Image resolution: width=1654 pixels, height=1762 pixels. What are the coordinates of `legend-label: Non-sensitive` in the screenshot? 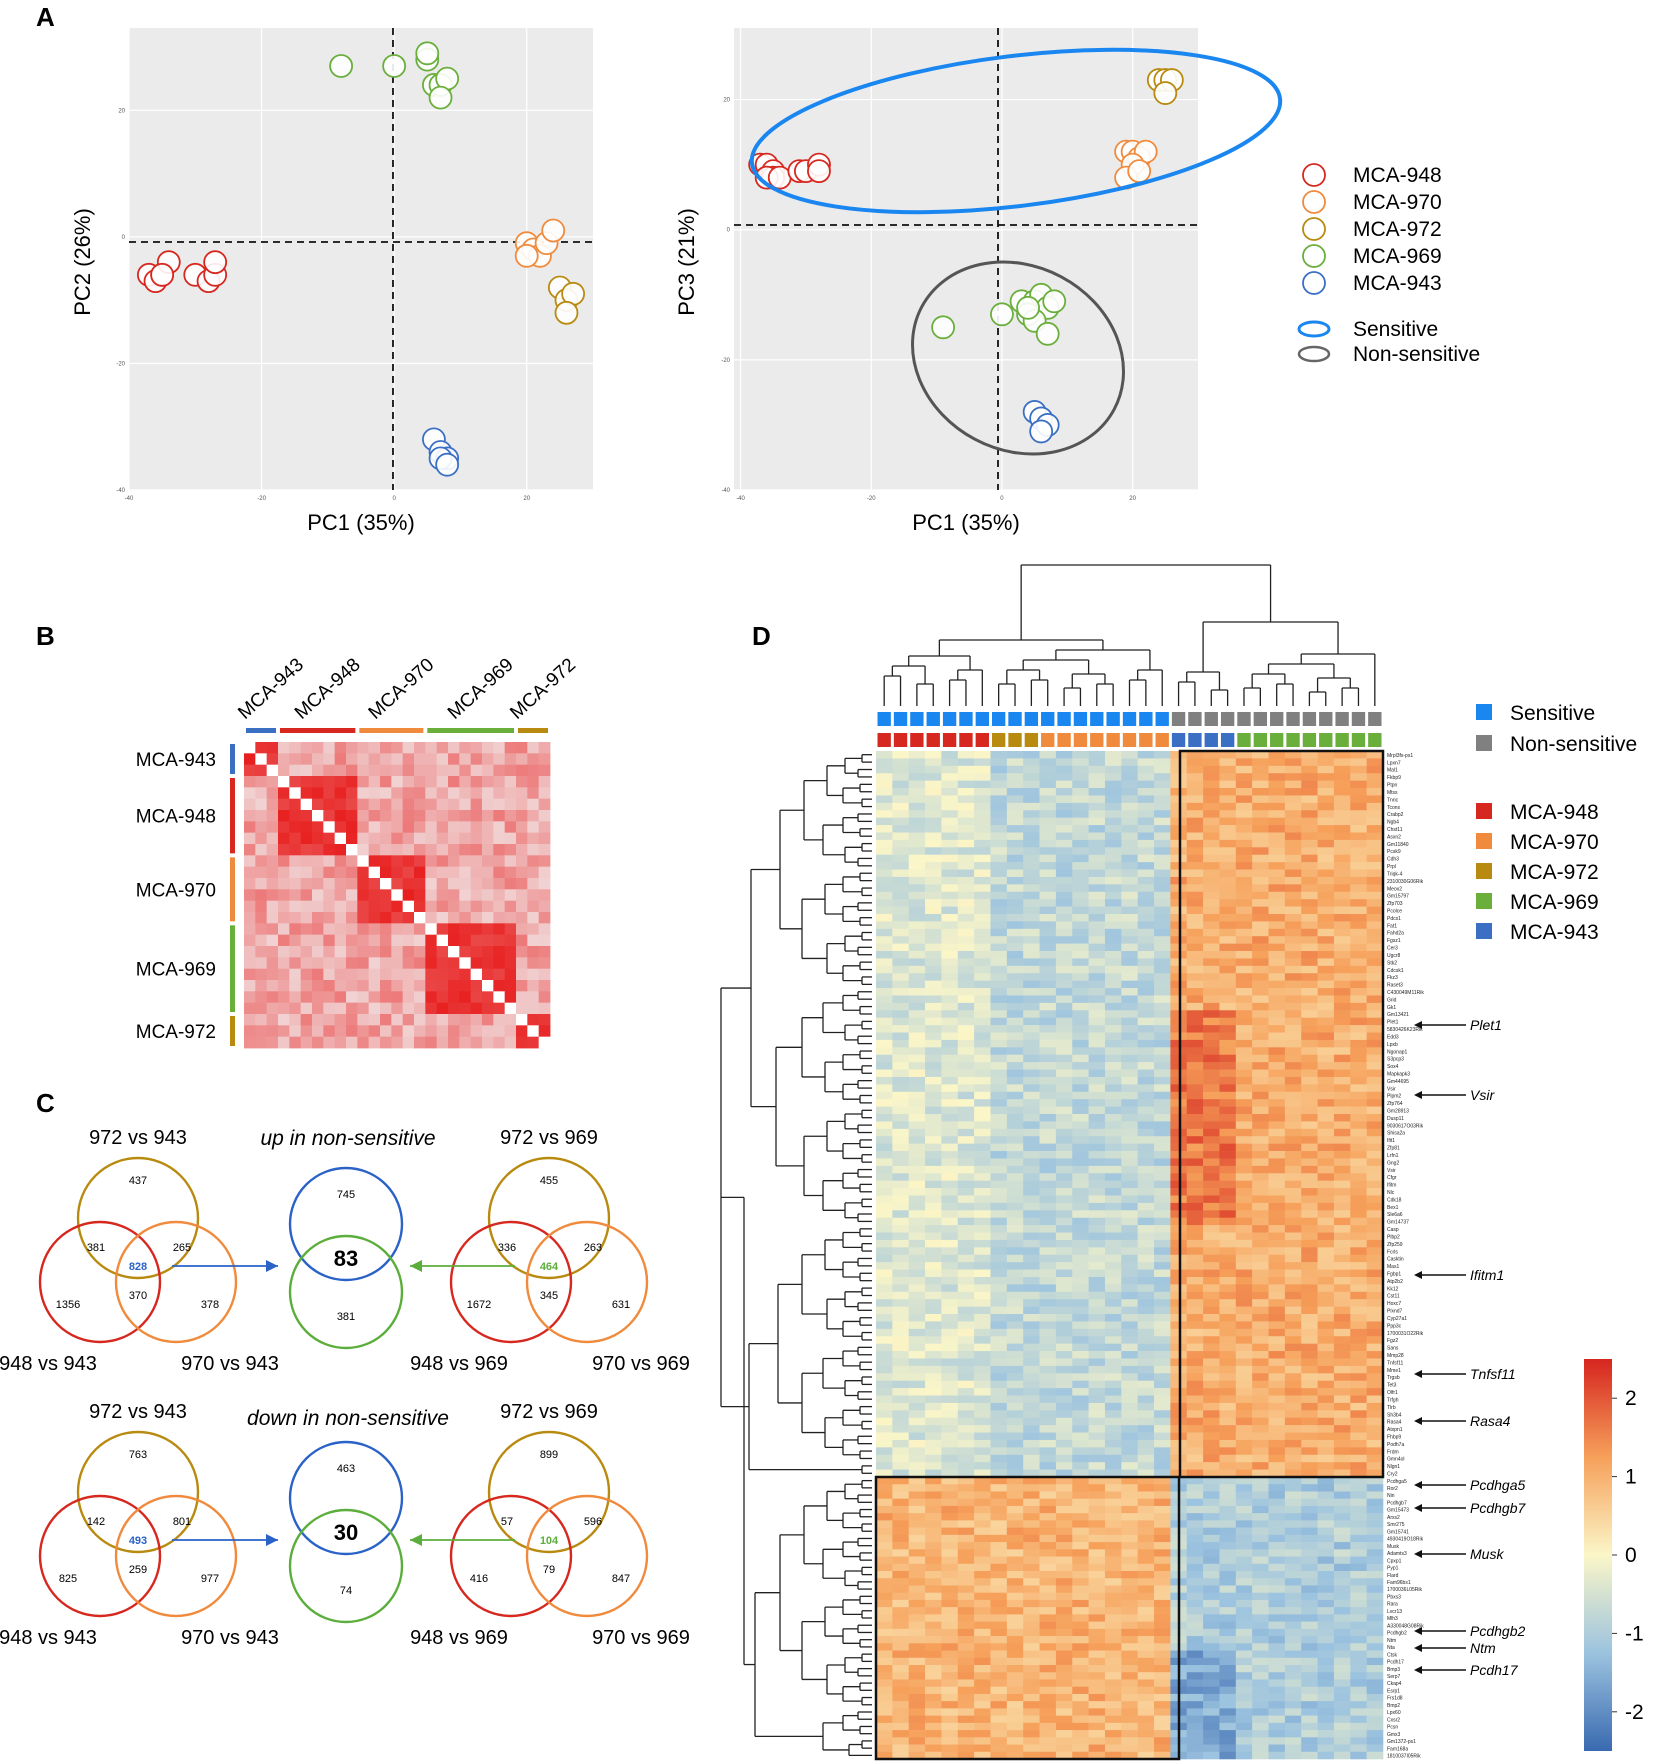 It's located at (1416, 354).